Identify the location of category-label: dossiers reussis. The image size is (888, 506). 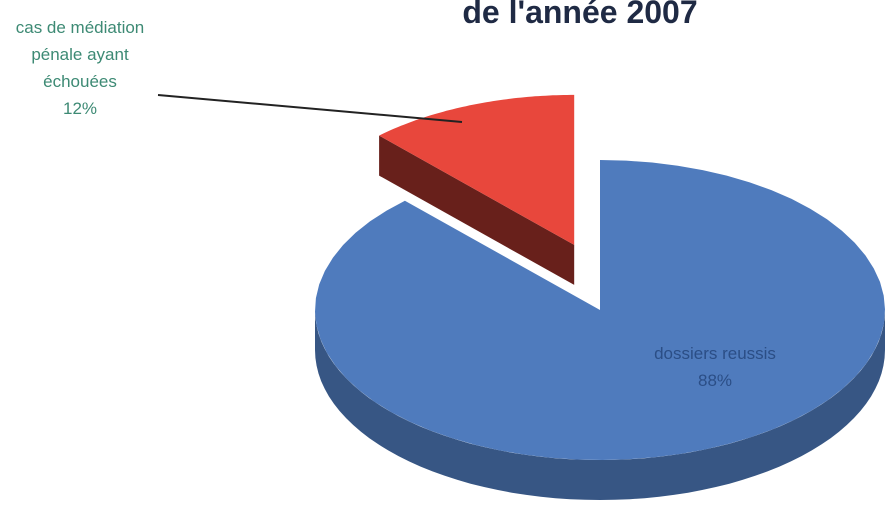
(715, 353).